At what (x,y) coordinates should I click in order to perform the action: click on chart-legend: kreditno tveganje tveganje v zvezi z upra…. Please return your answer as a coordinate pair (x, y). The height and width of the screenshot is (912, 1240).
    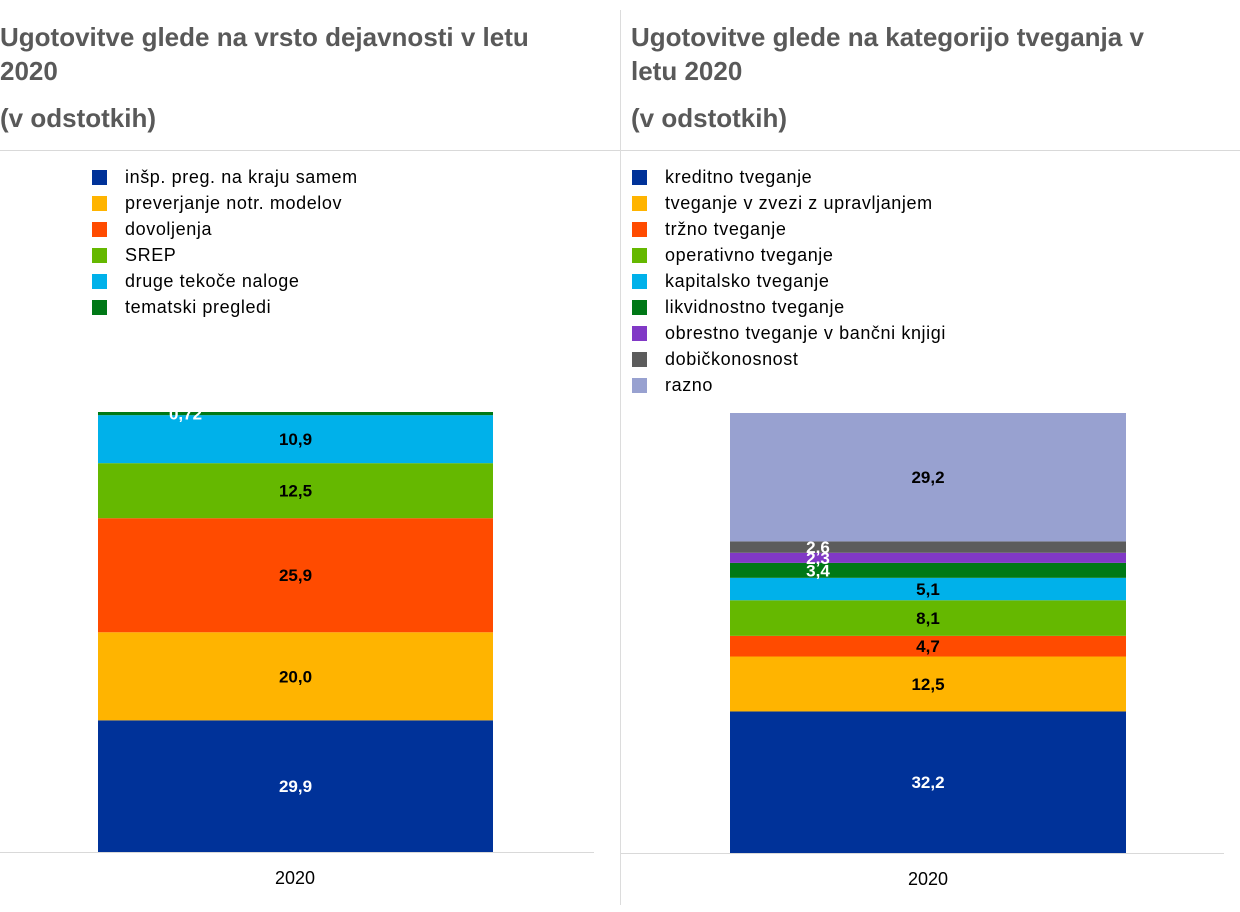
    Looking at the image, I should click on (789, 281).